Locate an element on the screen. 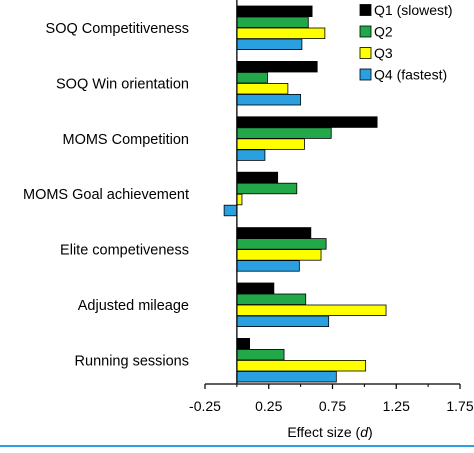 This screenshot has height=453, width=474. legend-label: Q1 (slowest) is located at coordinates (413, 10).